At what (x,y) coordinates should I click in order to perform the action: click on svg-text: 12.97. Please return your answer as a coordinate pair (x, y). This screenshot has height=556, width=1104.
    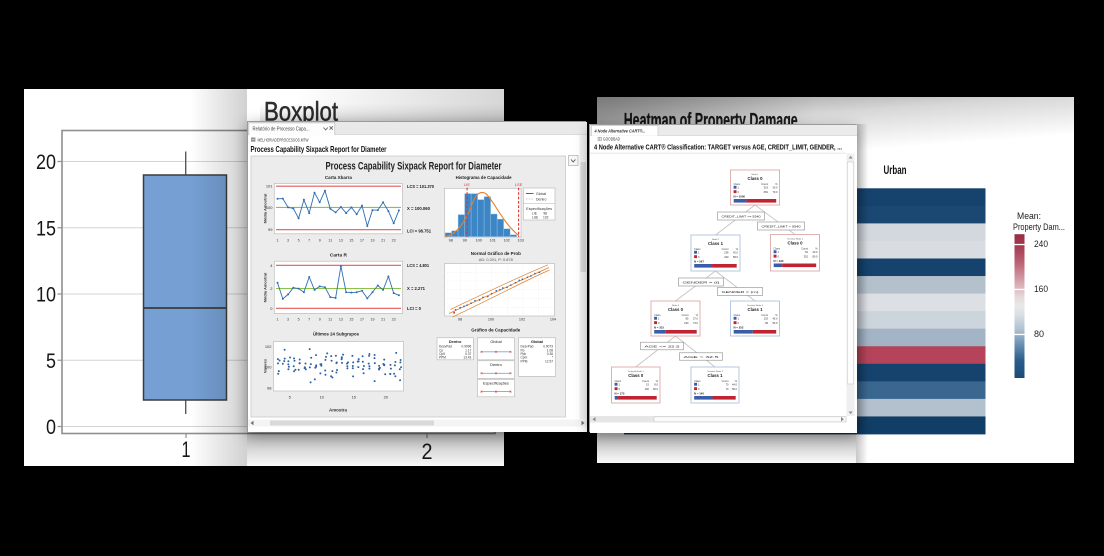
    Looking at the image, I should click on (549, 361).